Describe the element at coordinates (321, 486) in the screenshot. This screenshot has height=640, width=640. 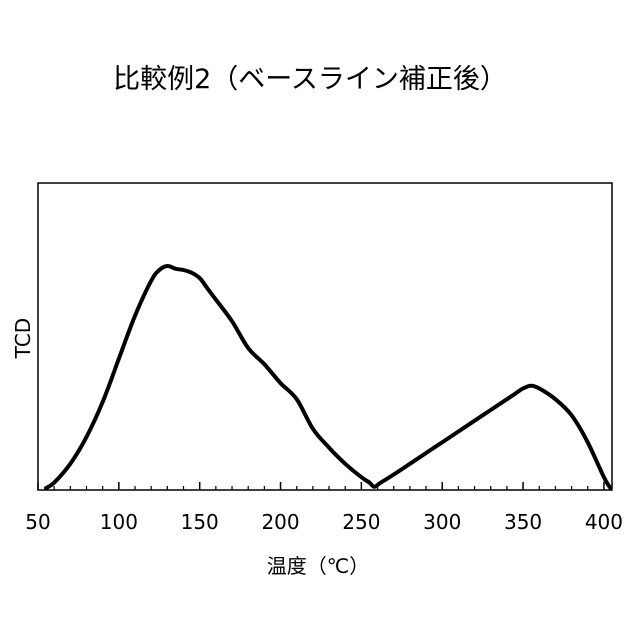
I see `x-axis-ticks` at that location.